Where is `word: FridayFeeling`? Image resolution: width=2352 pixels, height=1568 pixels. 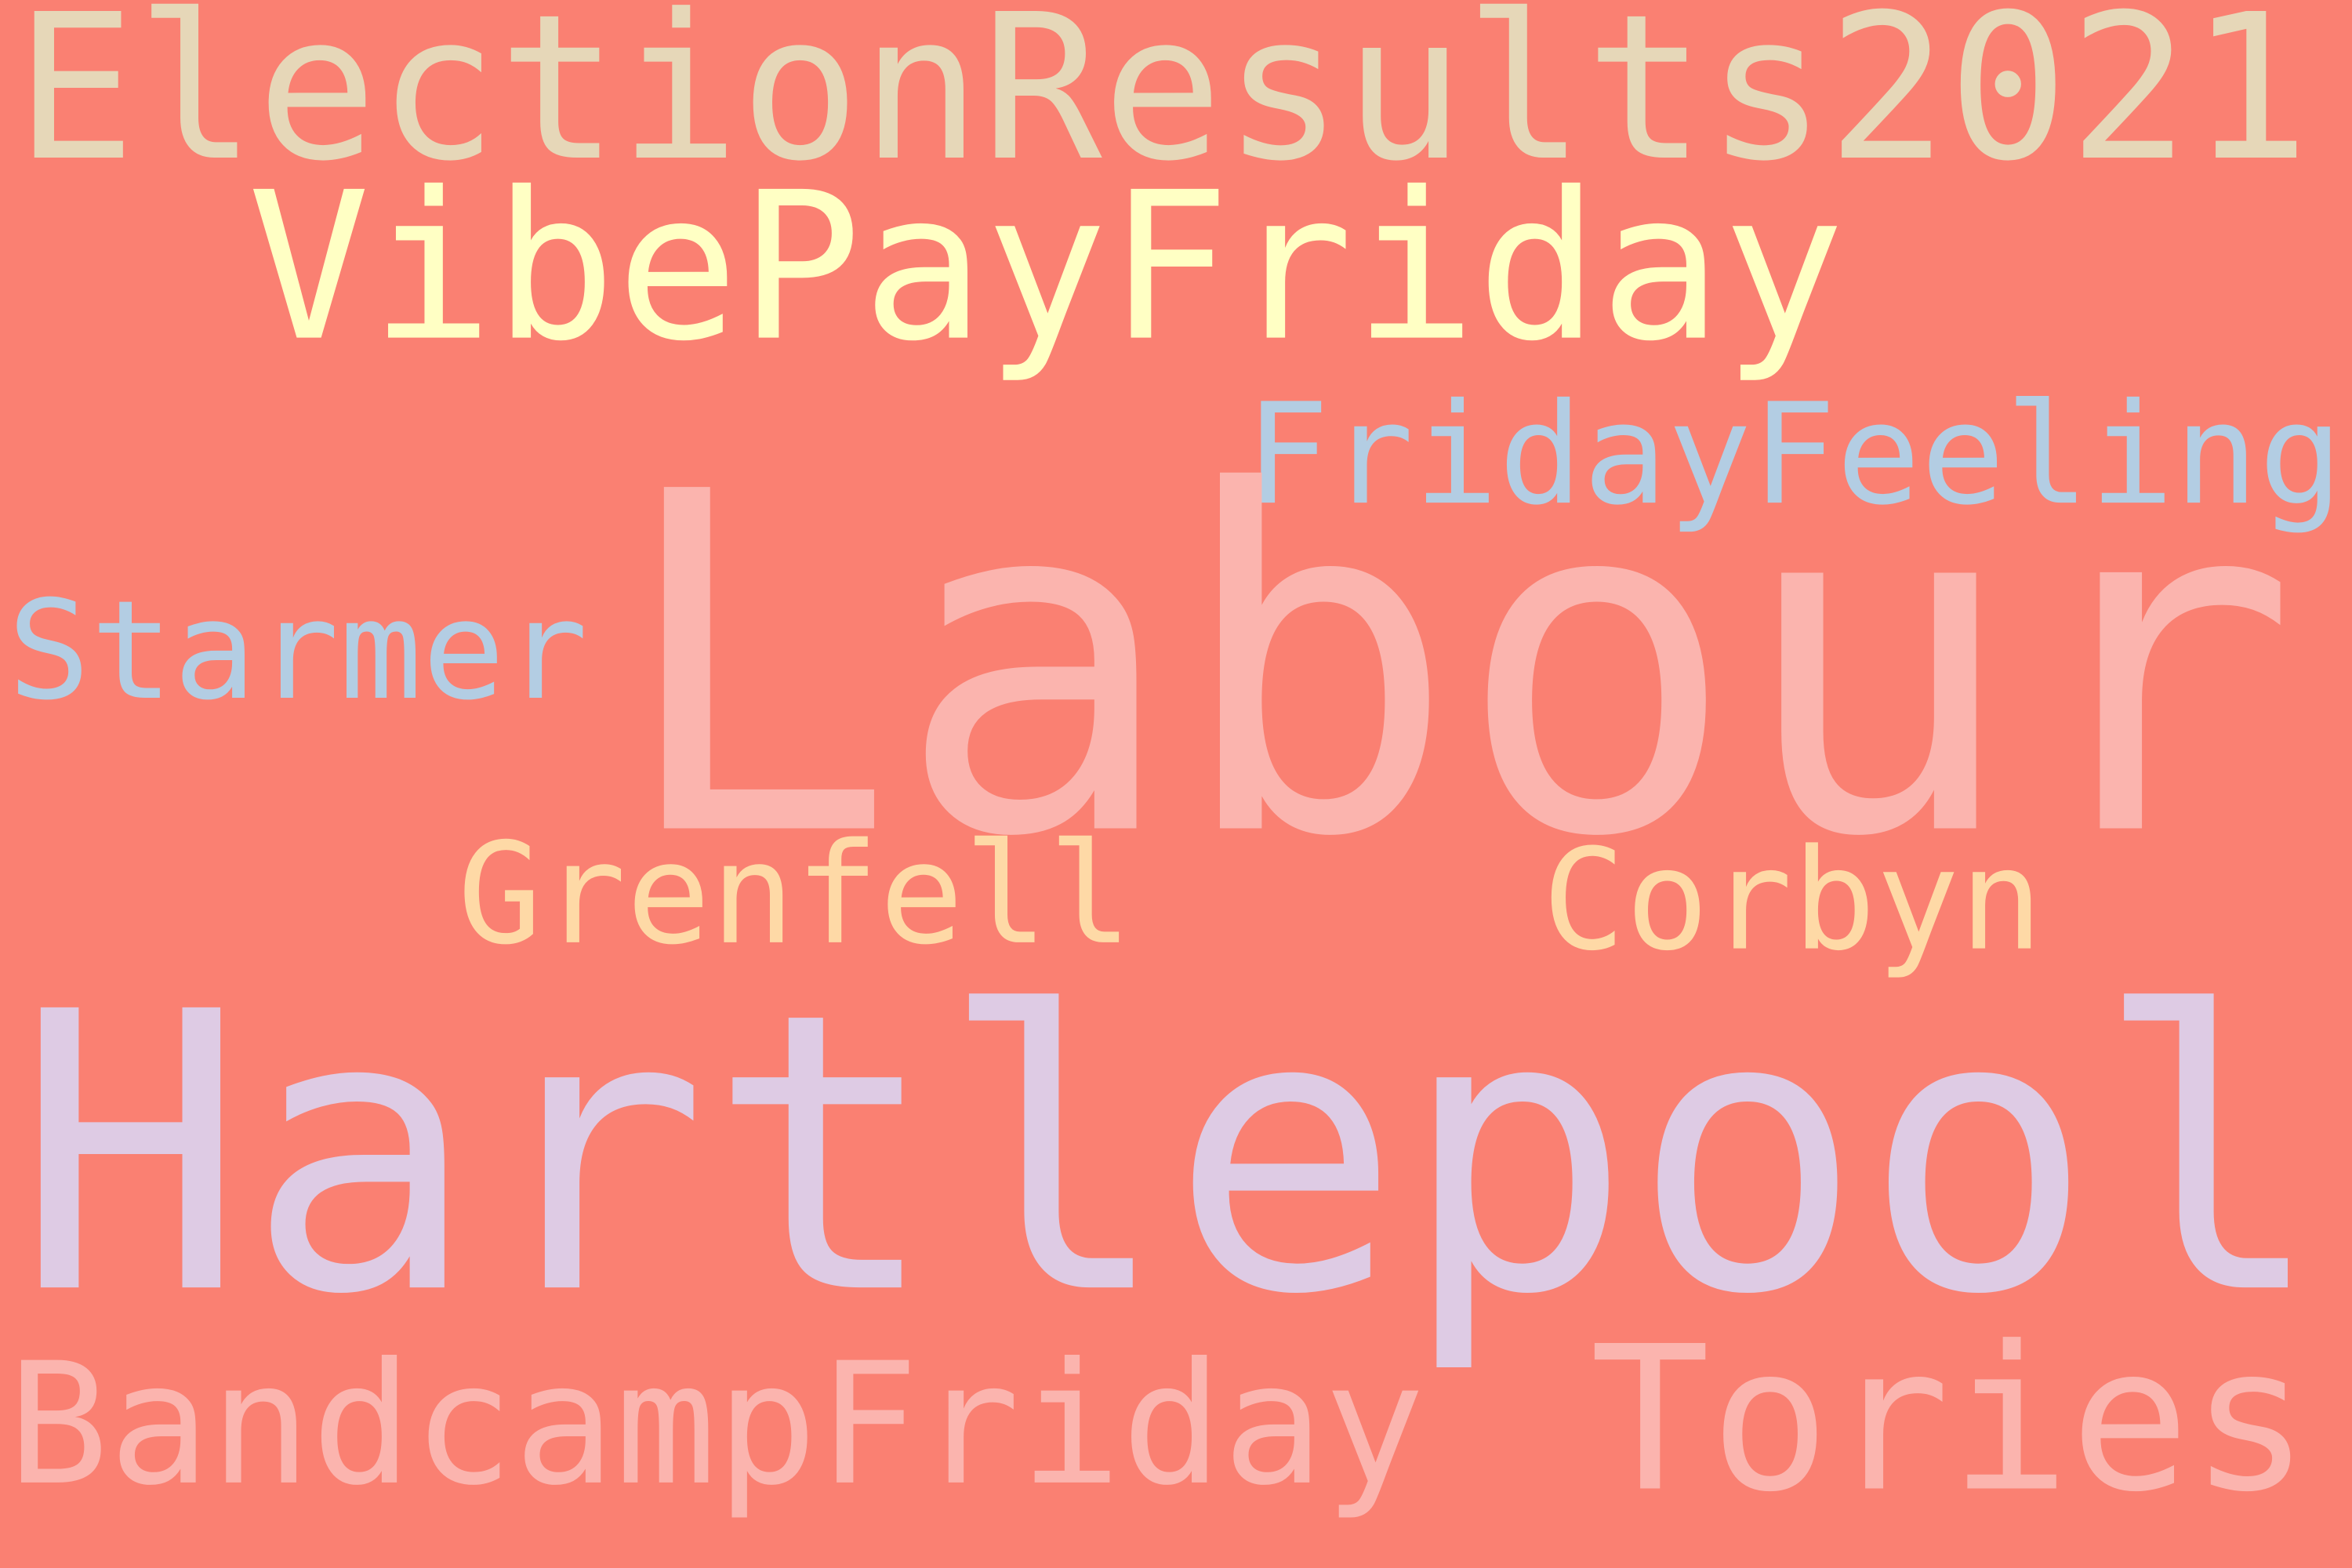
word: FridayFeeling is located at coordinates (1794, 454).